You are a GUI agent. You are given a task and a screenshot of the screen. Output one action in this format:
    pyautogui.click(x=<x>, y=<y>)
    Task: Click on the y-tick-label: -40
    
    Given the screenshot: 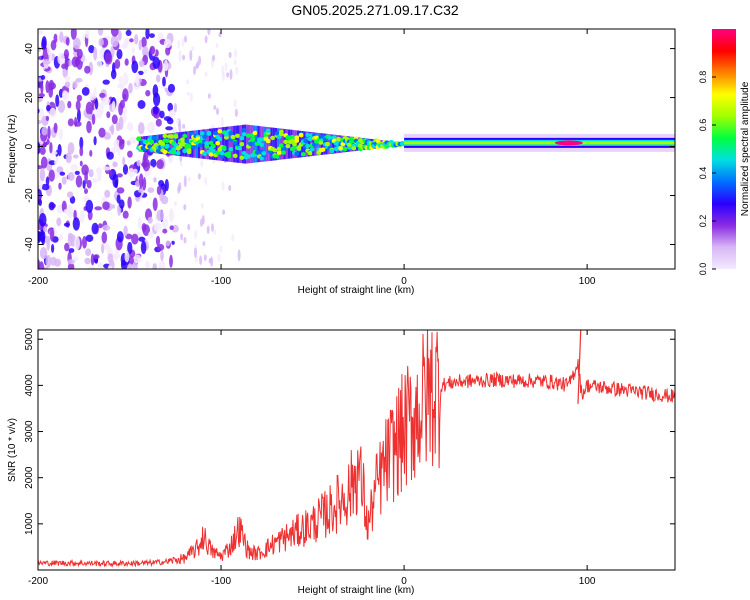 What is the action you would take?
    pyautogui.click(x=29, y=244)
    